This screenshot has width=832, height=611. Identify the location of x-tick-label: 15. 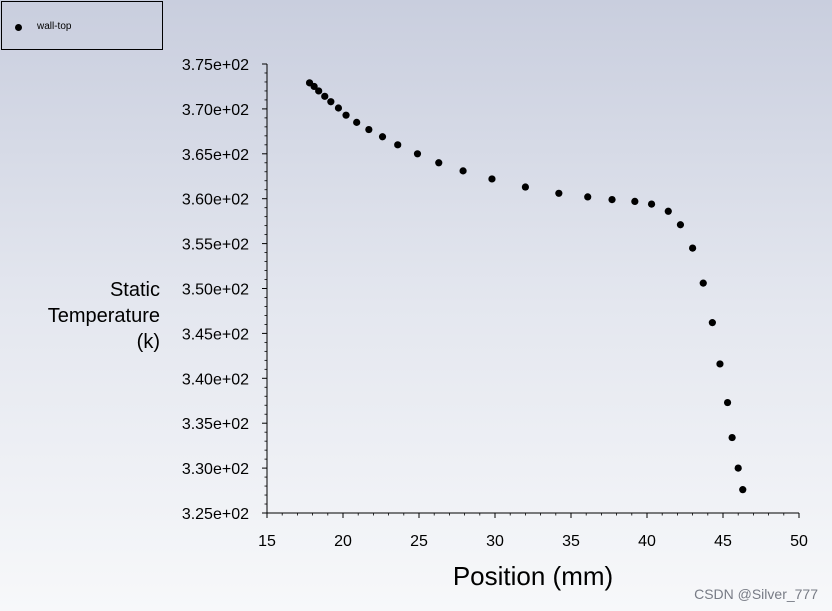
(267, 541).